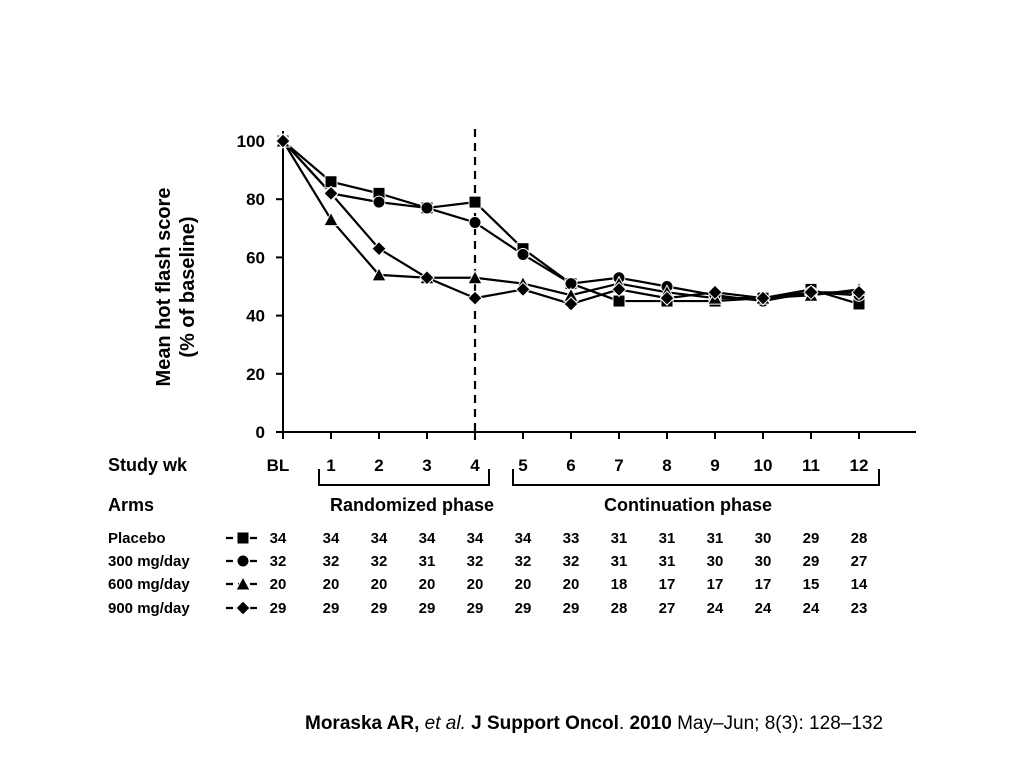  Describe the element at coordinates (149, 561) in the screenshot. I see `arm-name: 300 mg/day` at that location.